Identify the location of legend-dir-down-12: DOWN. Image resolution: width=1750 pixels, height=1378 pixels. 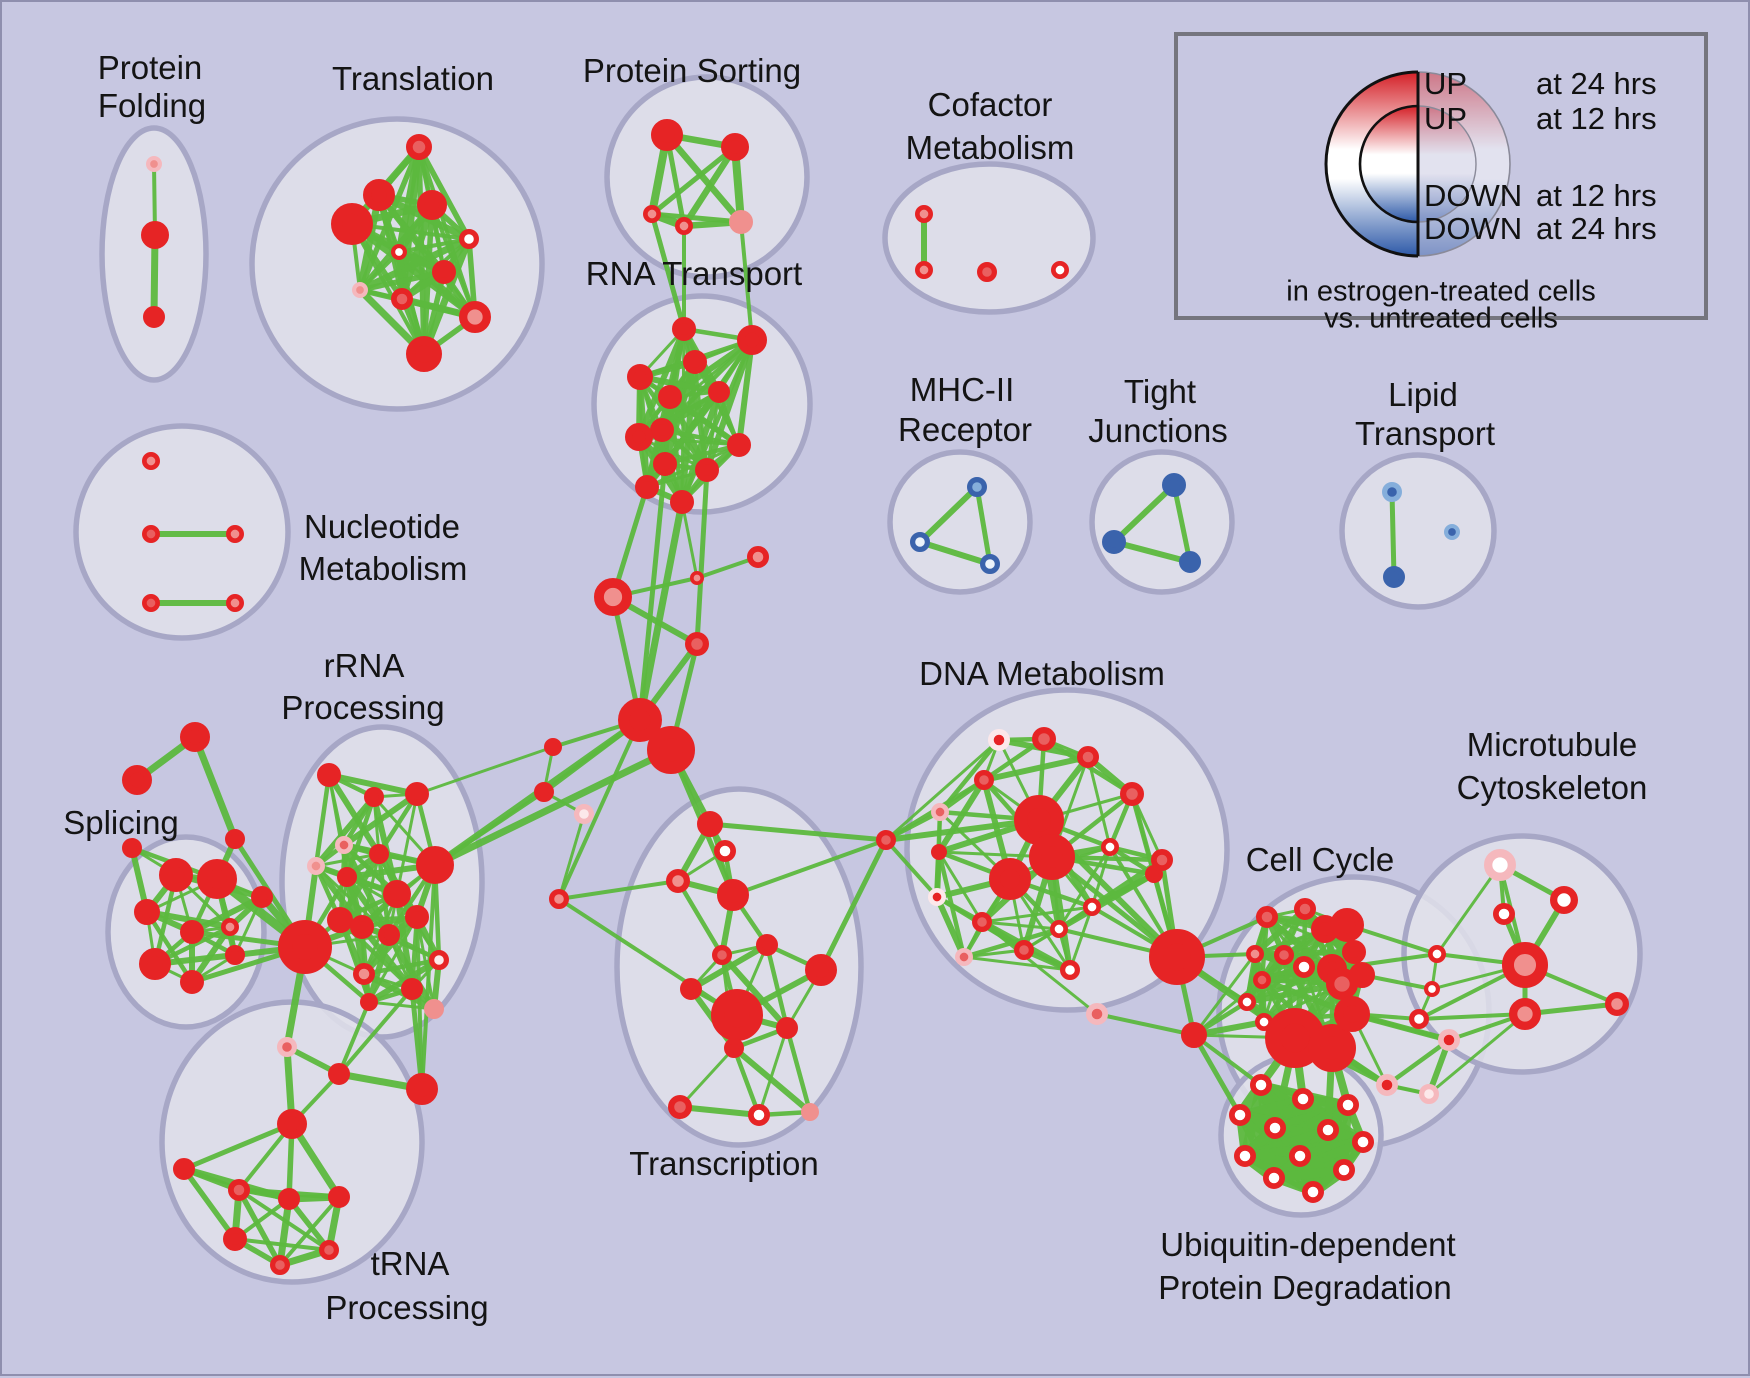
(1473, 195).